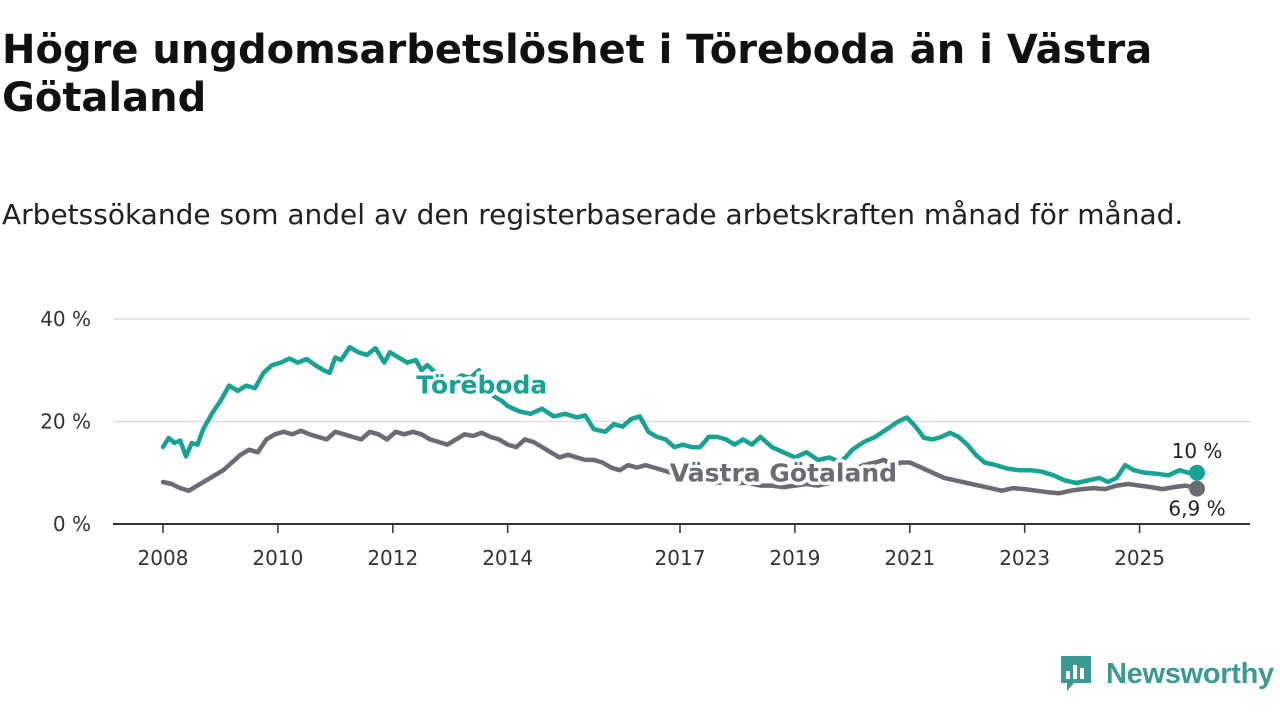 The width and height of the screenshot is (1280, 720). I want to click on x-tick-label: 2019, so click(794, 558).